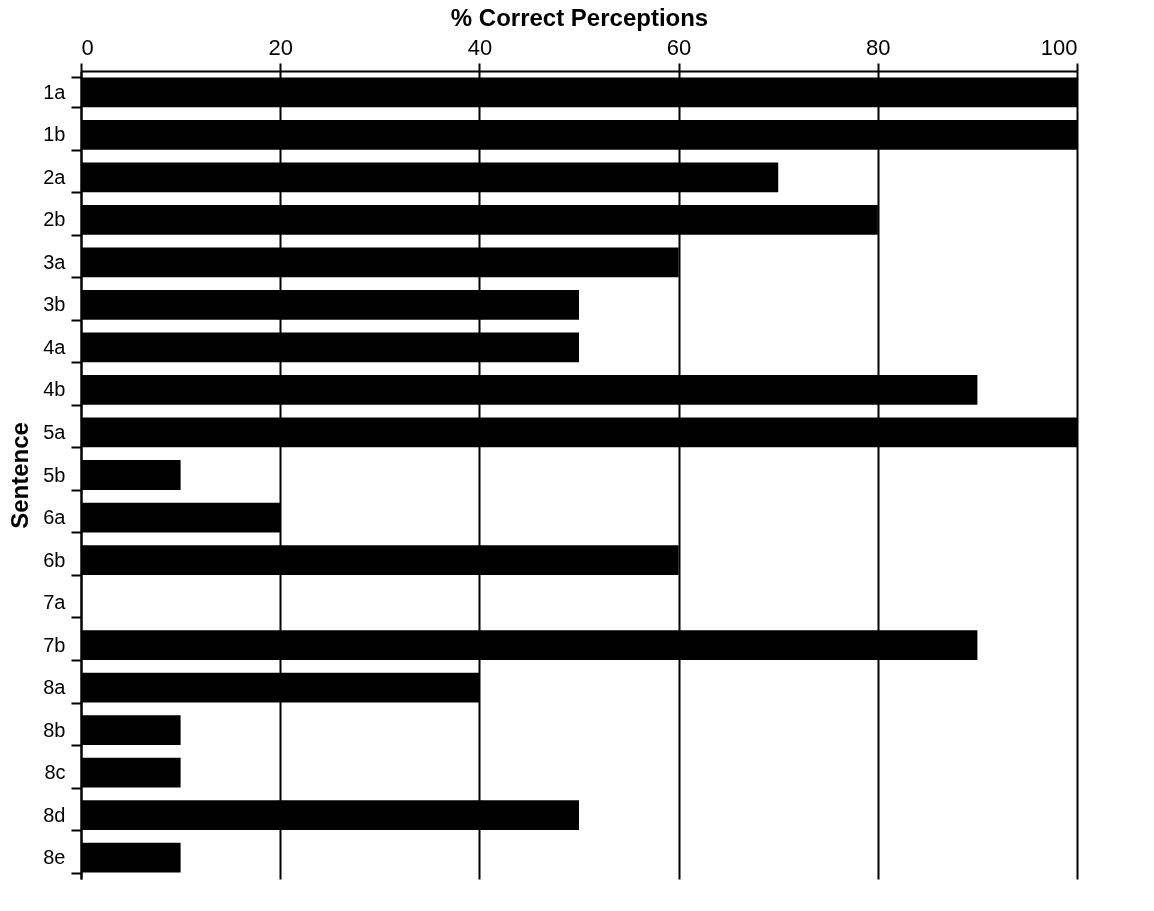  Describe the element at coordinates (20, 475) in the screenshot. I see `y-axis-title: Sentence` at that location.